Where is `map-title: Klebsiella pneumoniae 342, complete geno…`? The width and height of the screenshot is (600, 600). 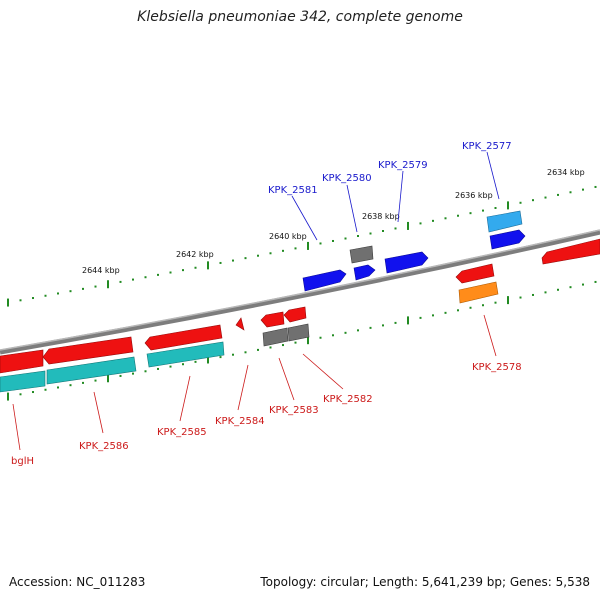 map-title: Klebsiella pneumoniae 342, complete geno… is located at coordinates (300, 17).